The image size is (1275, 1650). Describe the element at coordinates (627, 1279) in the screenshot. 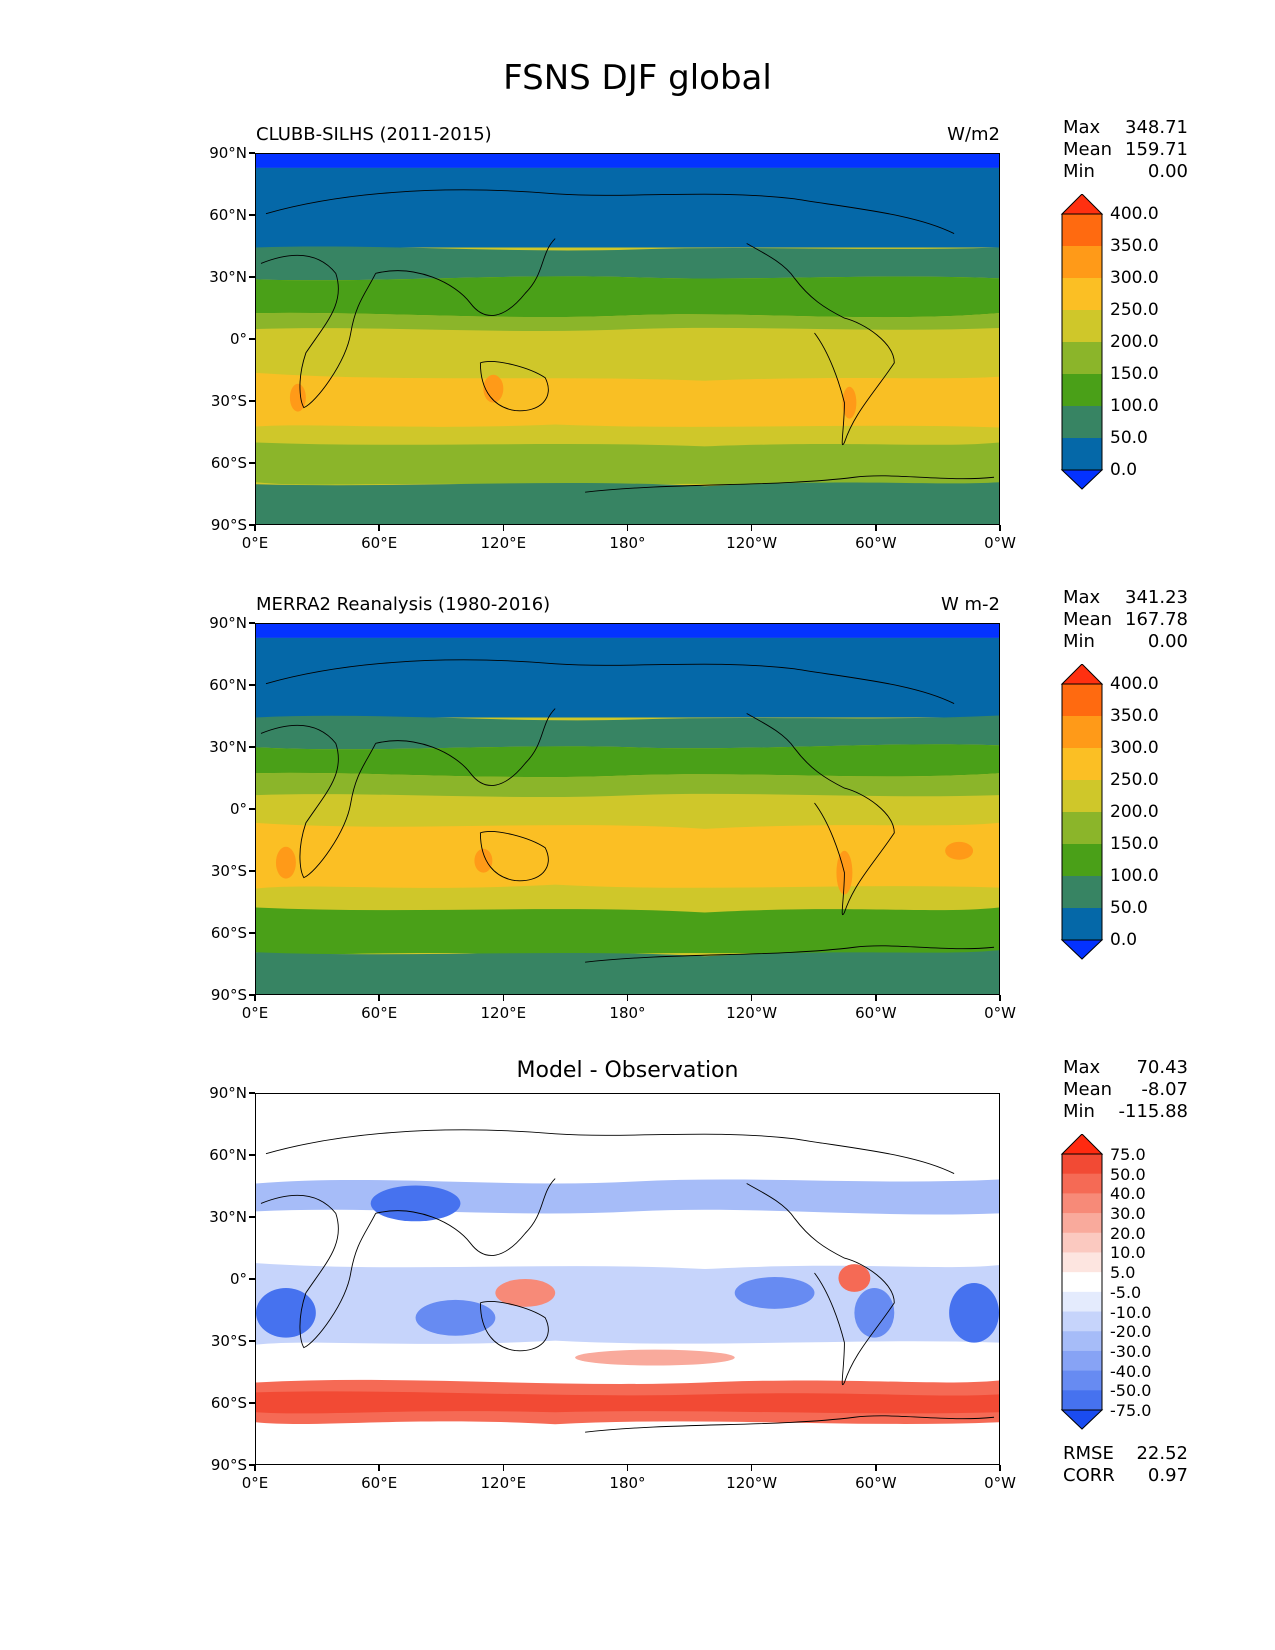

I see `panel-3-map` at that location.